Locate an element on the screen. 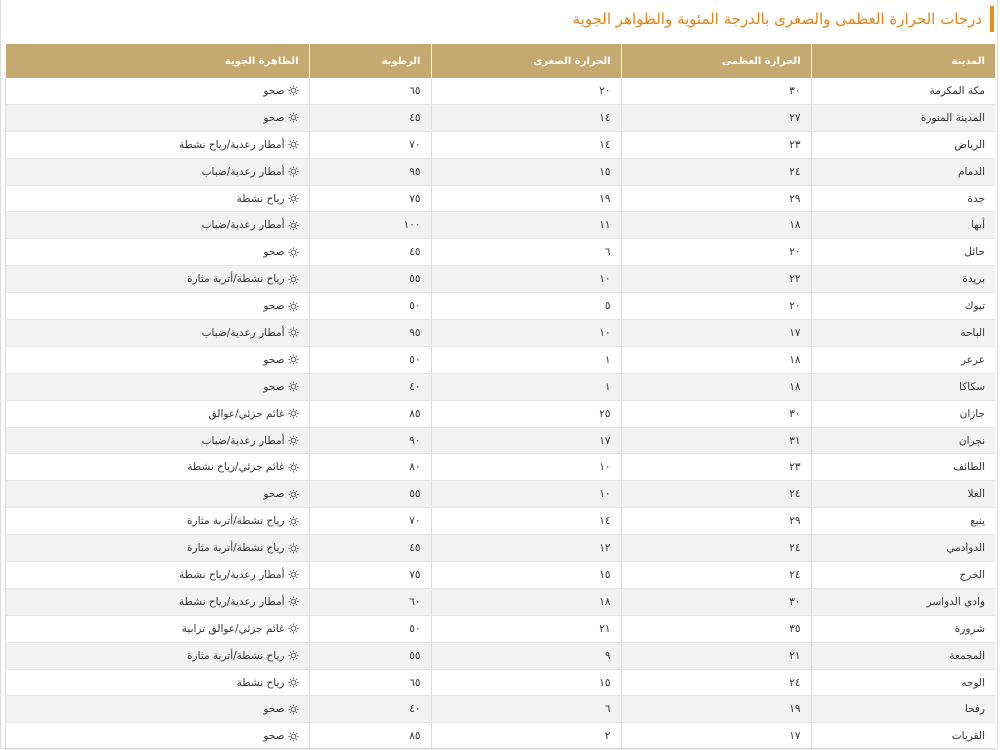 This screenshot has width=1000, height=750. table-cell: ٧٥ is located at coordinates (369, 575).